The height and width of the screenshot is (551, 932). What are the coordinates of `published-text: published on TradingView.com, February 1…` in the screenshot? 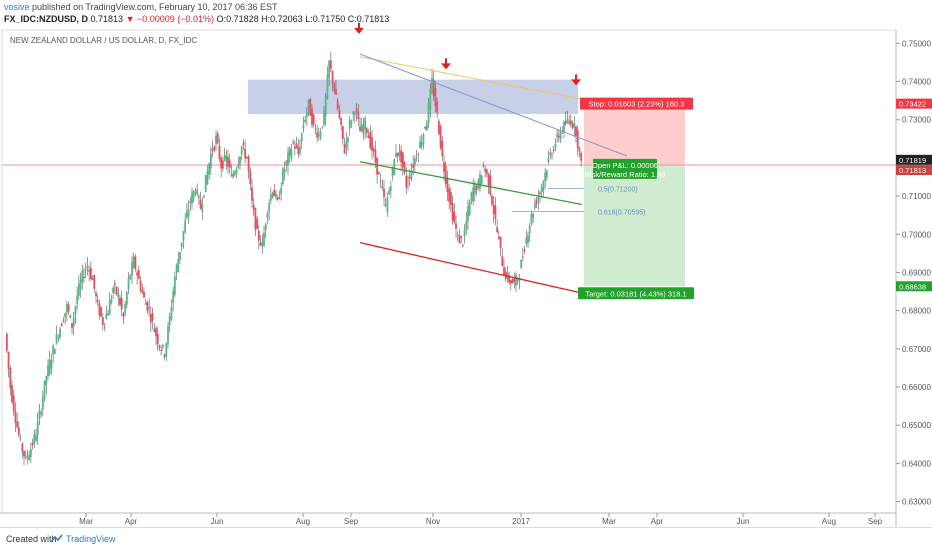 It's located at (155, 7).